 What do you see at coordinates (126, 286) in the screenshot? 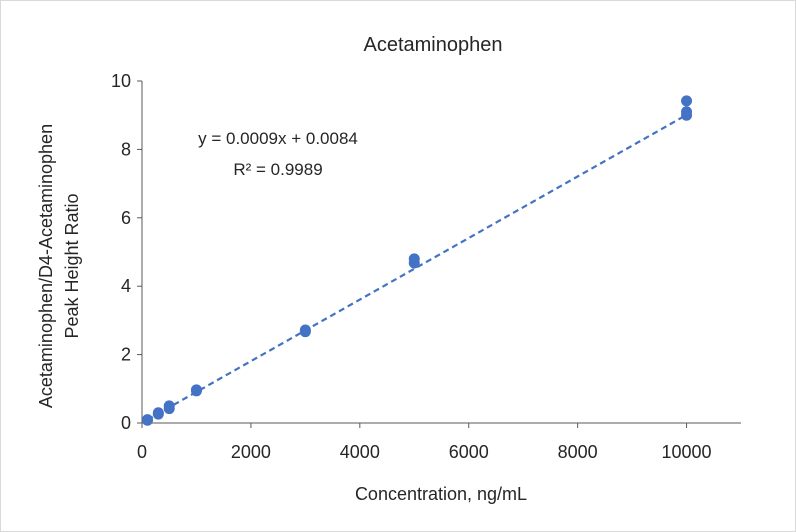
I see `y-tick-label: 4` at bounding box center [126, 286].